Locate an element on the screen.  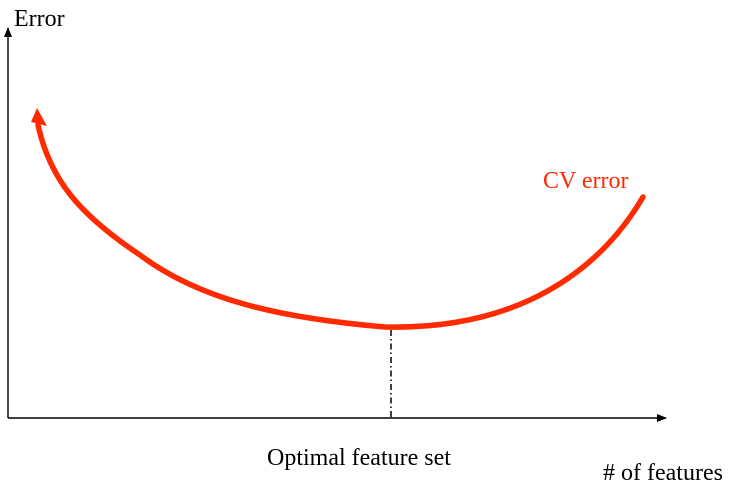
x-axis-label: # of features is located at coordinates (663, 473).